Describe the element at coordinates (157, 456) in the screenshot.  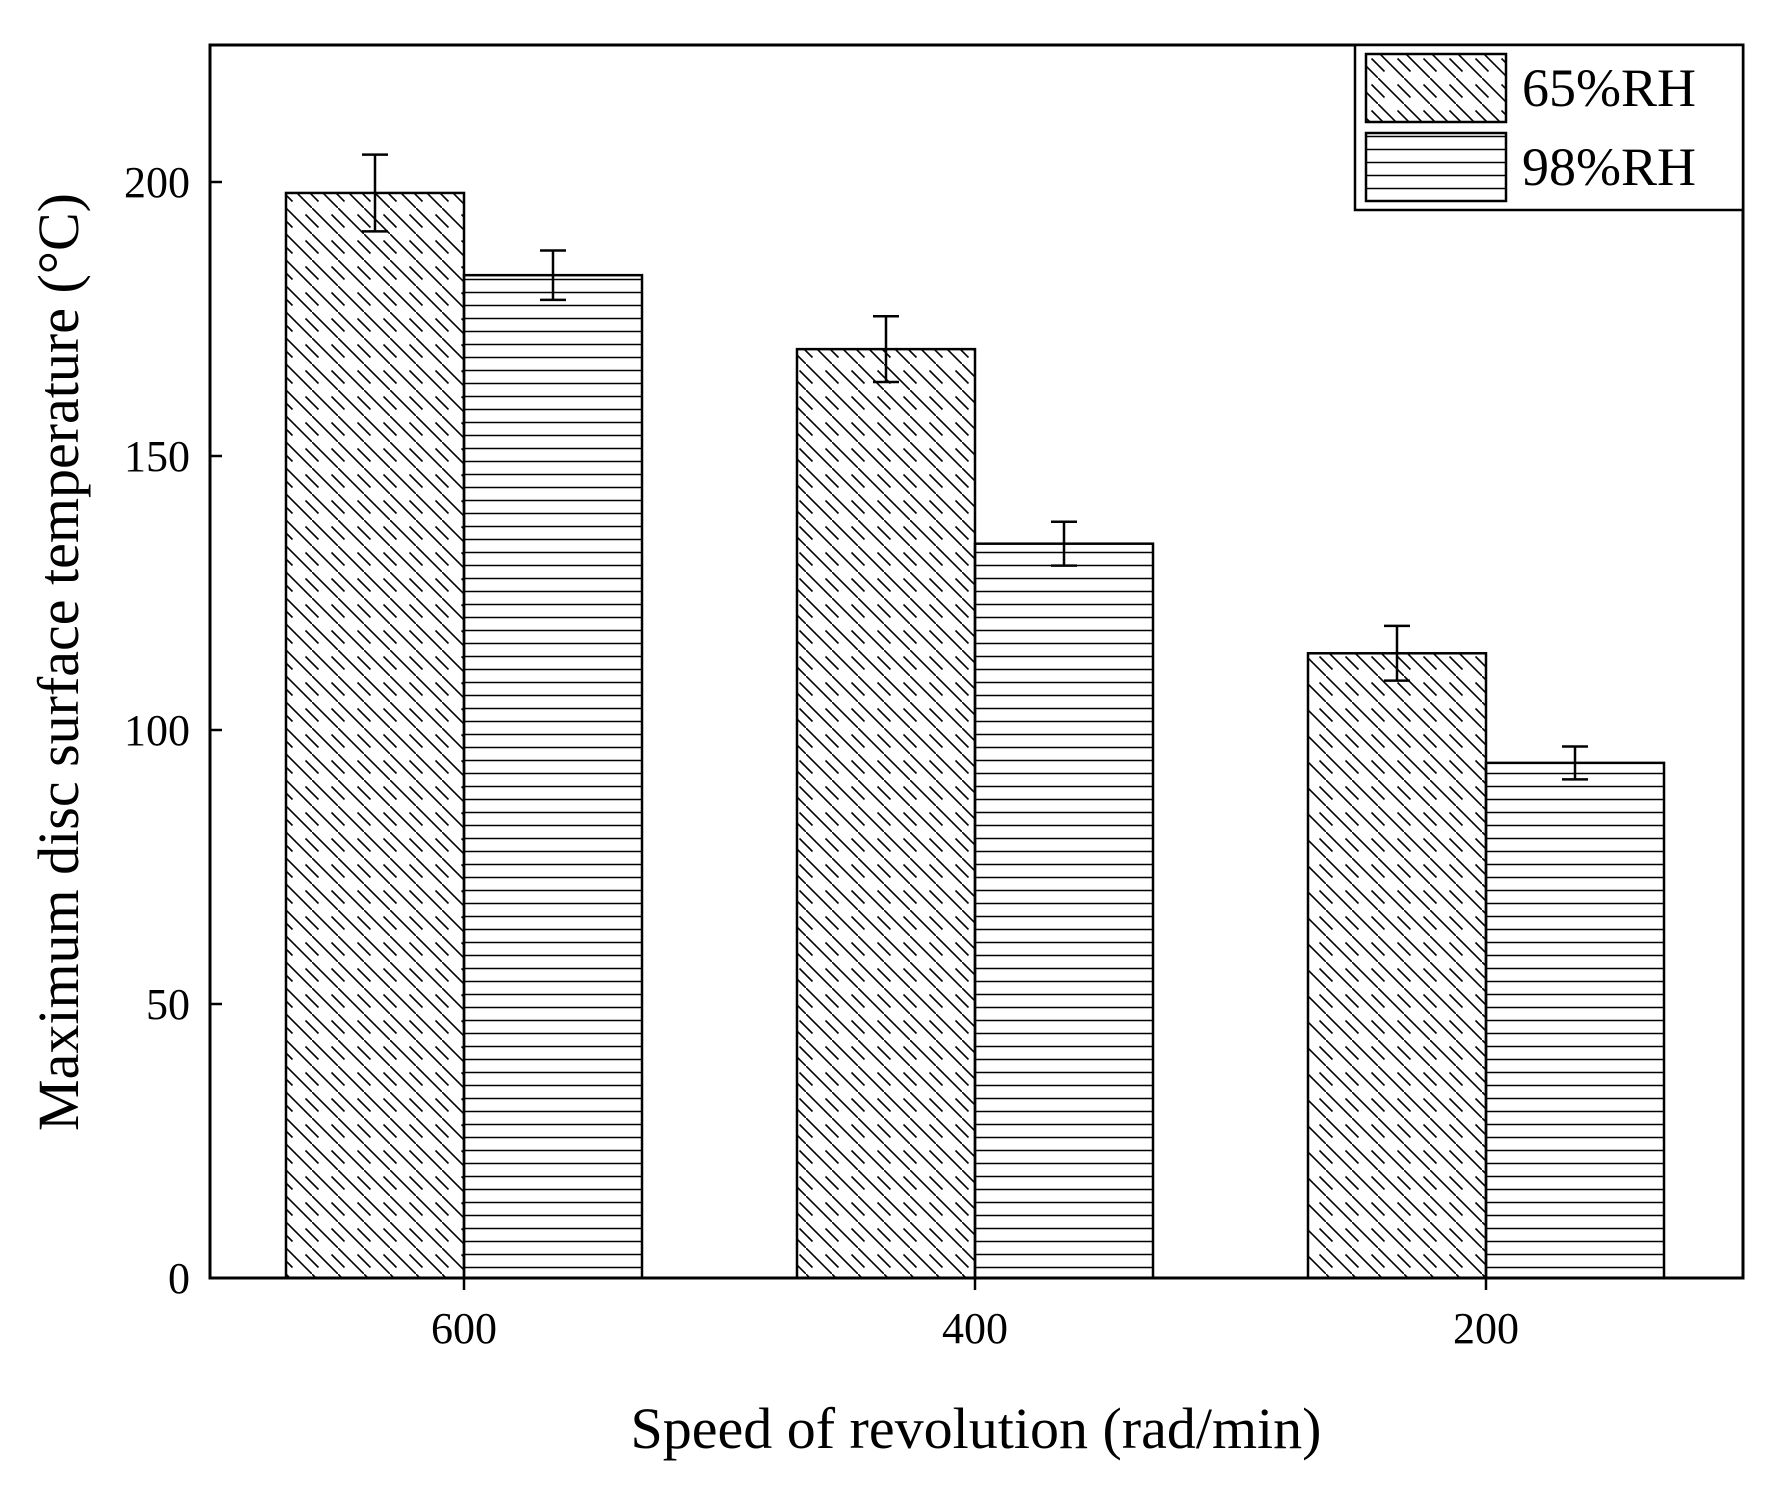
I see `y-tick-label: 150` at that location.